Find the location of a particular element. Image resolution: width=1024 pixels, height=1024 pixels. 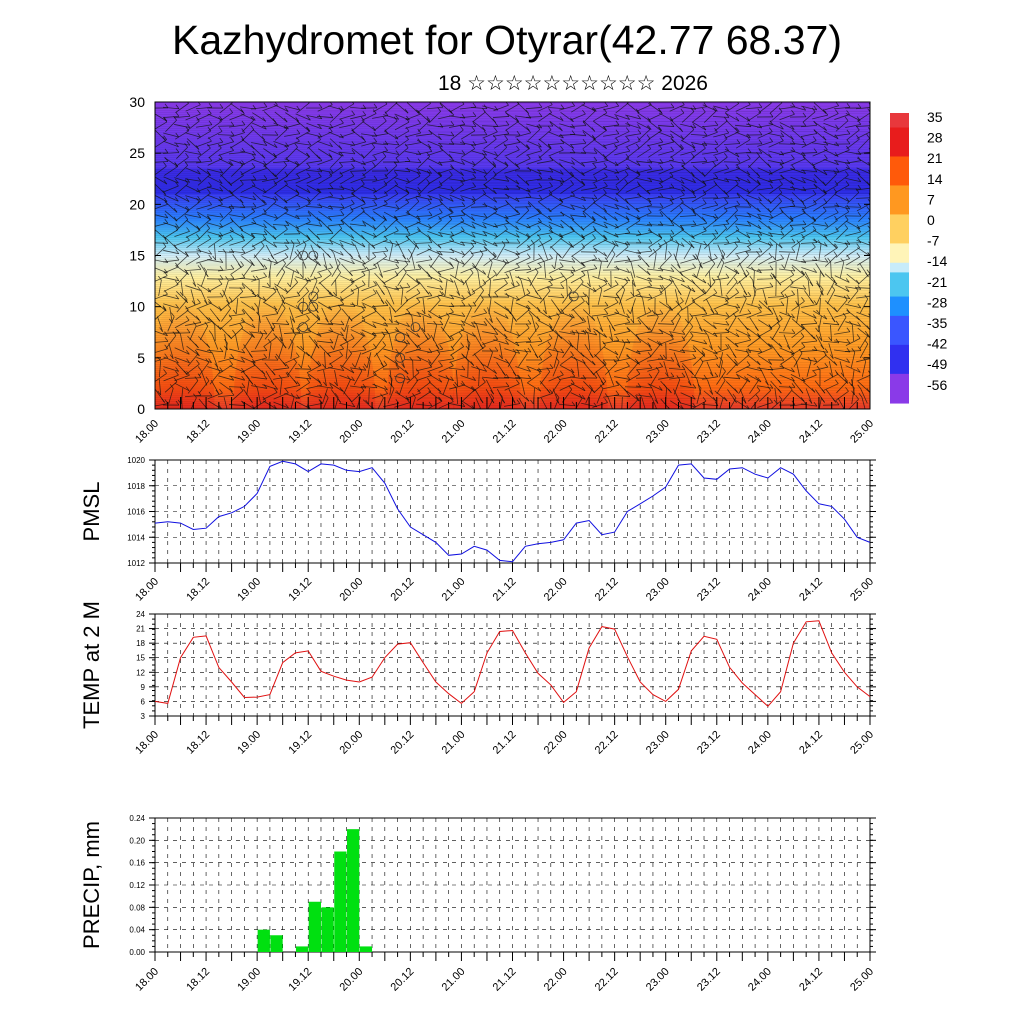

isotherm is located at coordinates (512, 285).